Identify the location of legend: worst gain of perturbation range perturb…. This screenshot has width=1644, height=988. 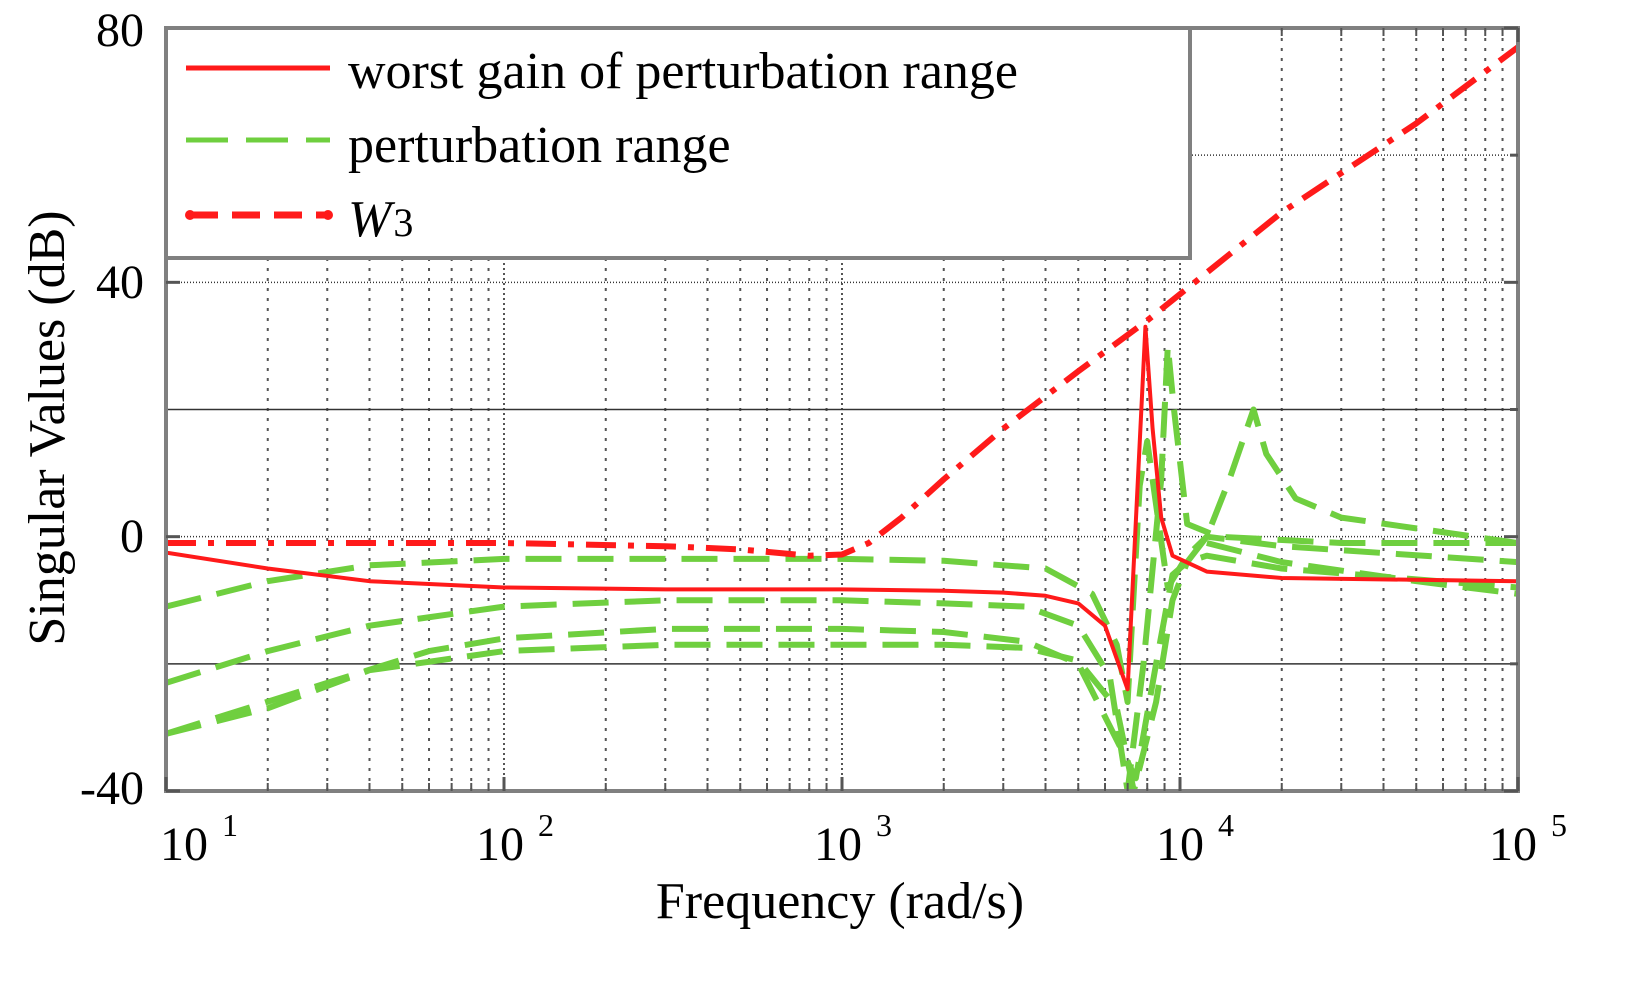
(678, 143).